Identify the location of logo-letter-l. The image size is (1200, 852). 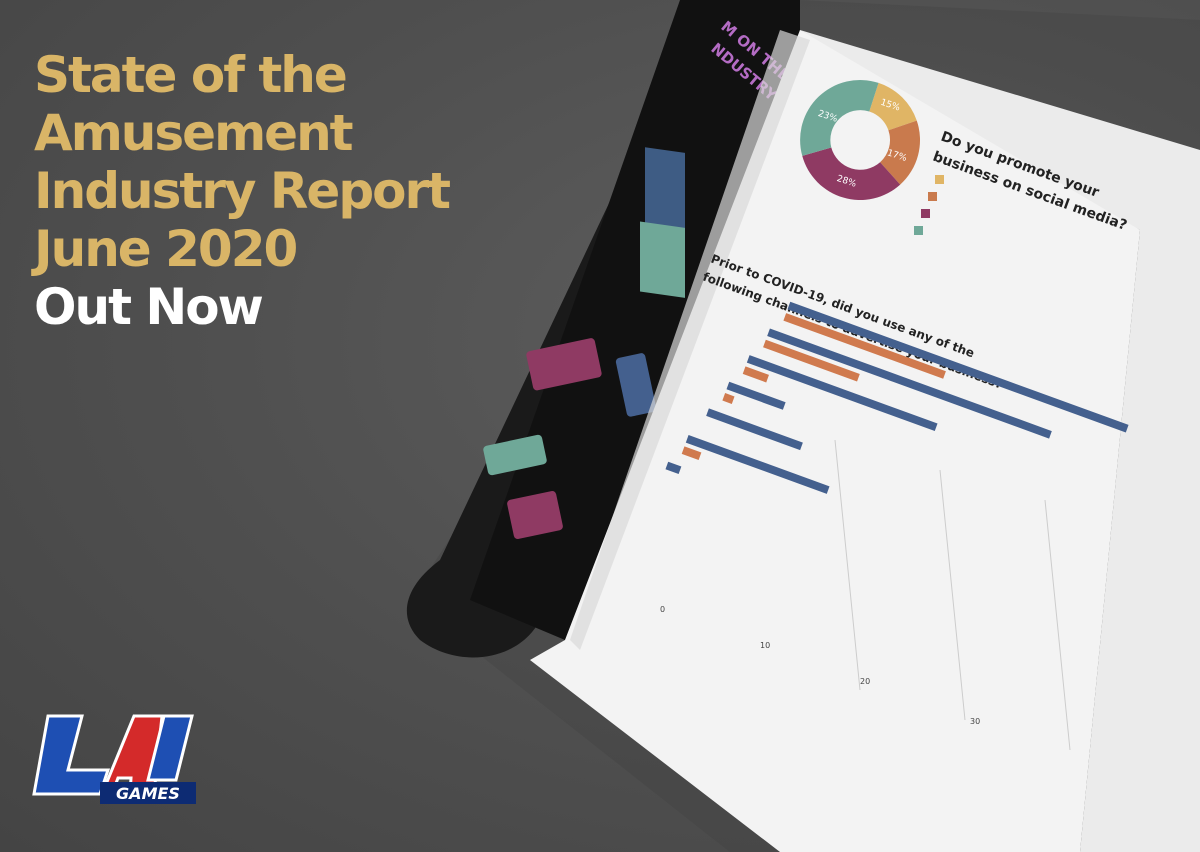
(71, 755).